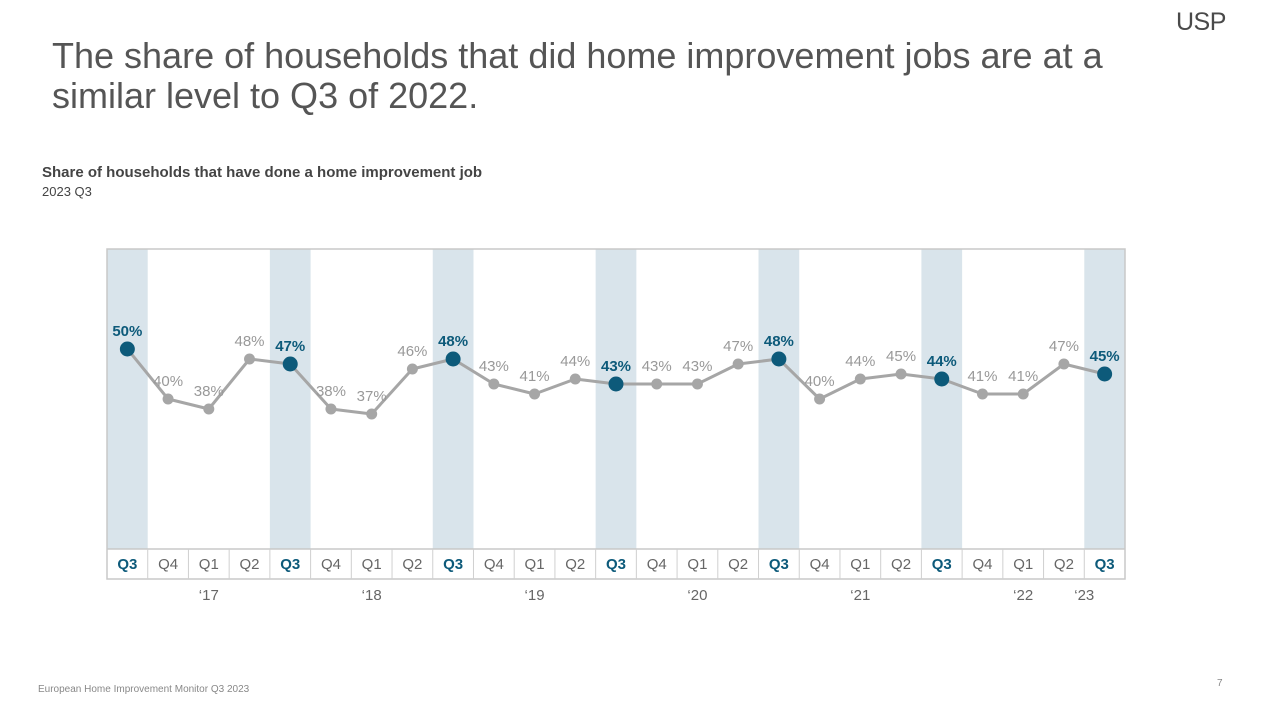 The height and width of the screenshot is (710, 1262). What do you see at coordinates (127, 331) in the screenshot?
I see `data-label: 50%` at bounding box center [127, 331].